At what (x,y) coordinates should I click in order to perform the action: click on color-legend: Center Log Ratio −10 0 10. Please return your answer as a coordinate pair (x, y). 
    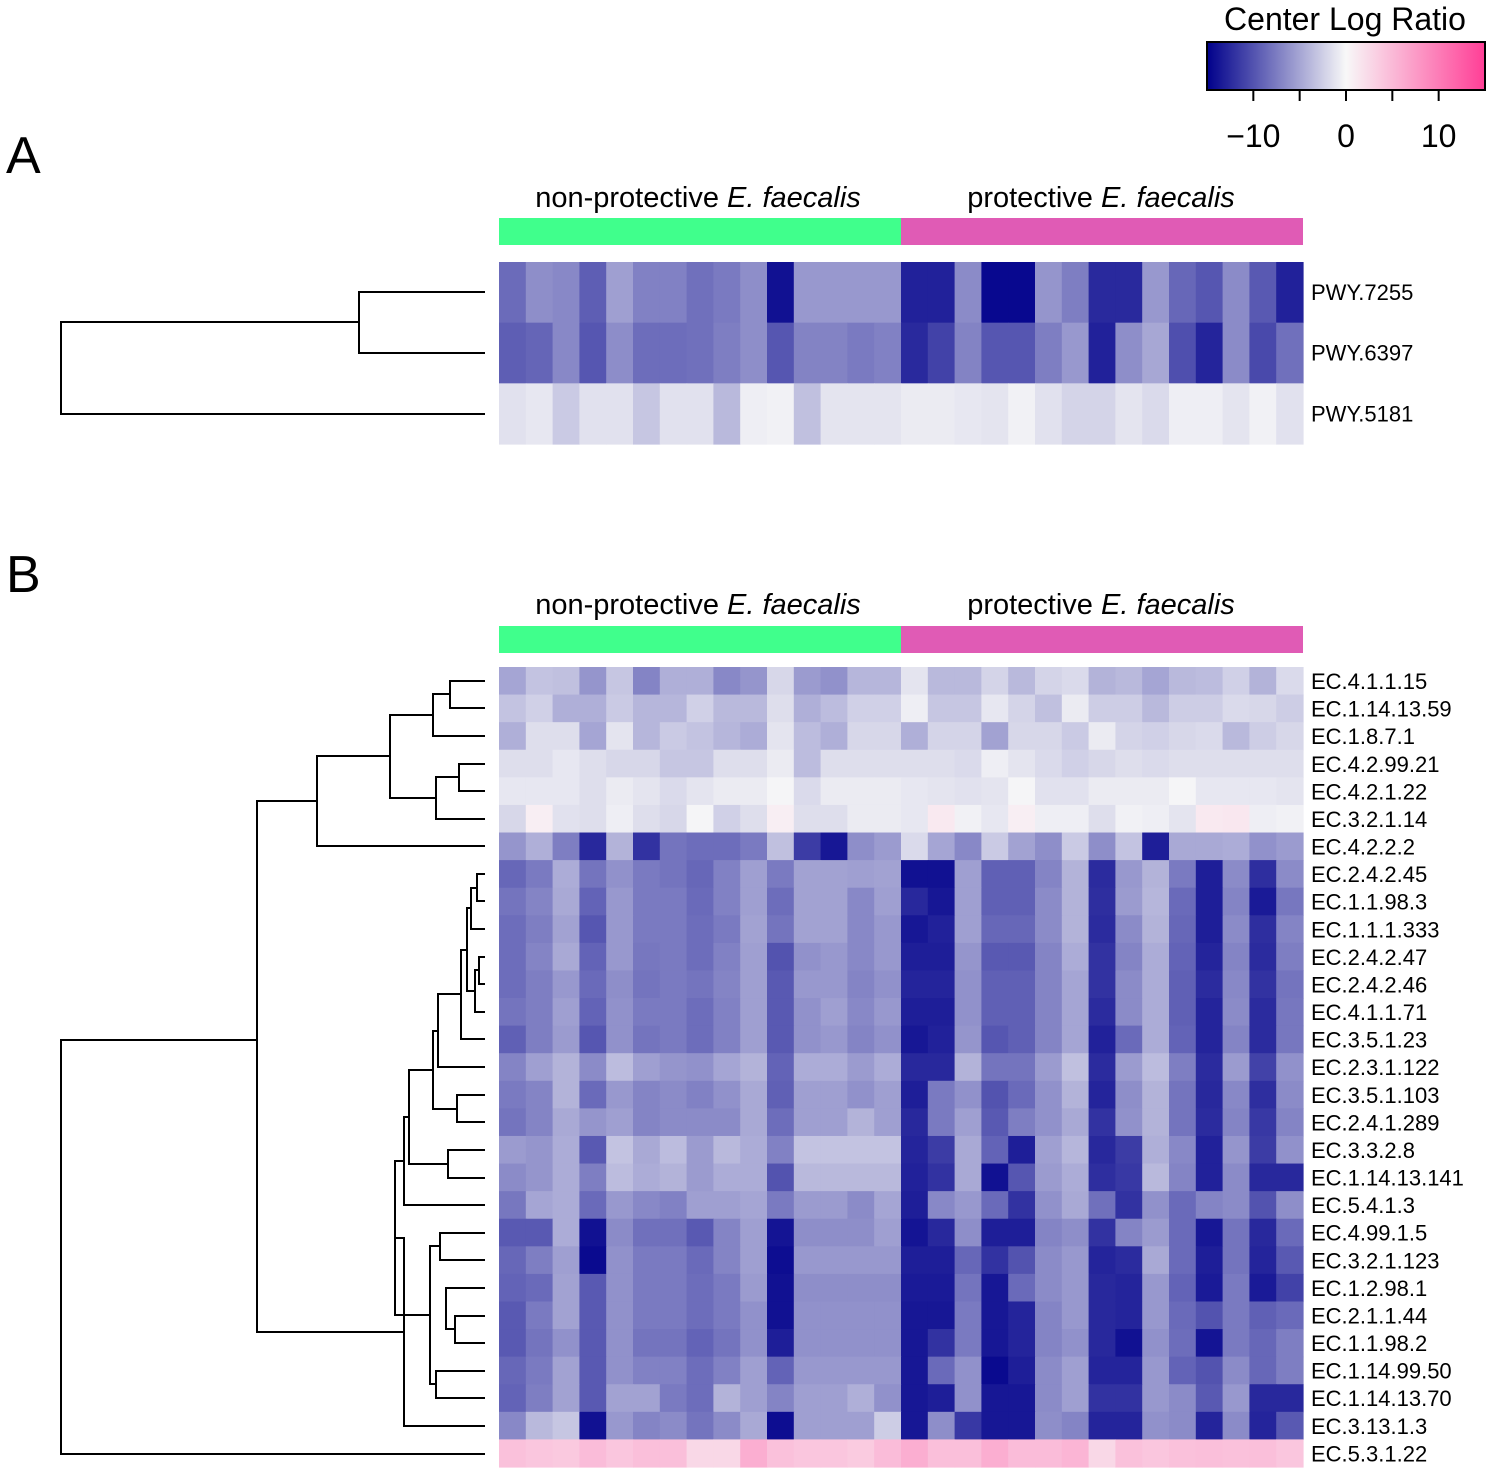
    Looking at the image, I should click on (1346, 77).